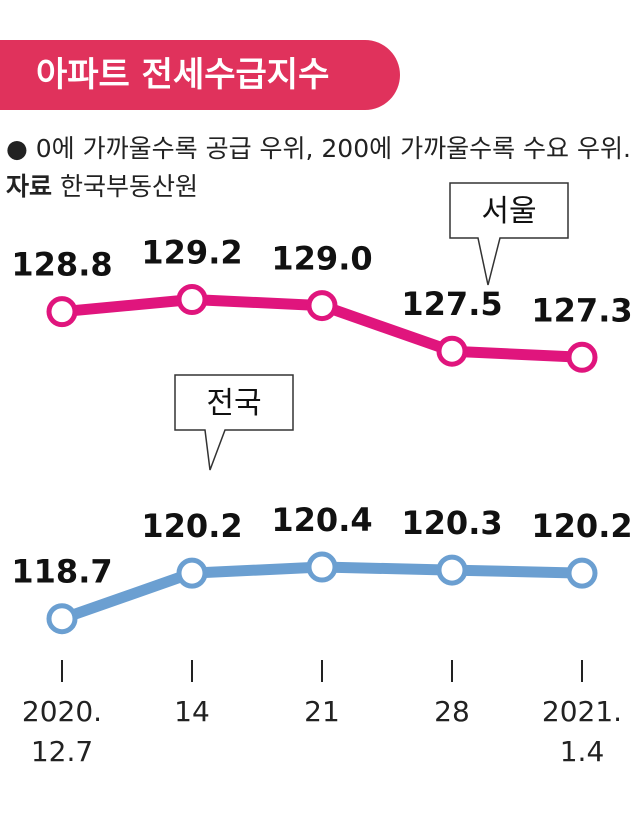 The image size is (640, 814). Describe the element at coordinates (62, 731) in the screenshot. I see `x-tick-label: 2020. 12.7` at that location.